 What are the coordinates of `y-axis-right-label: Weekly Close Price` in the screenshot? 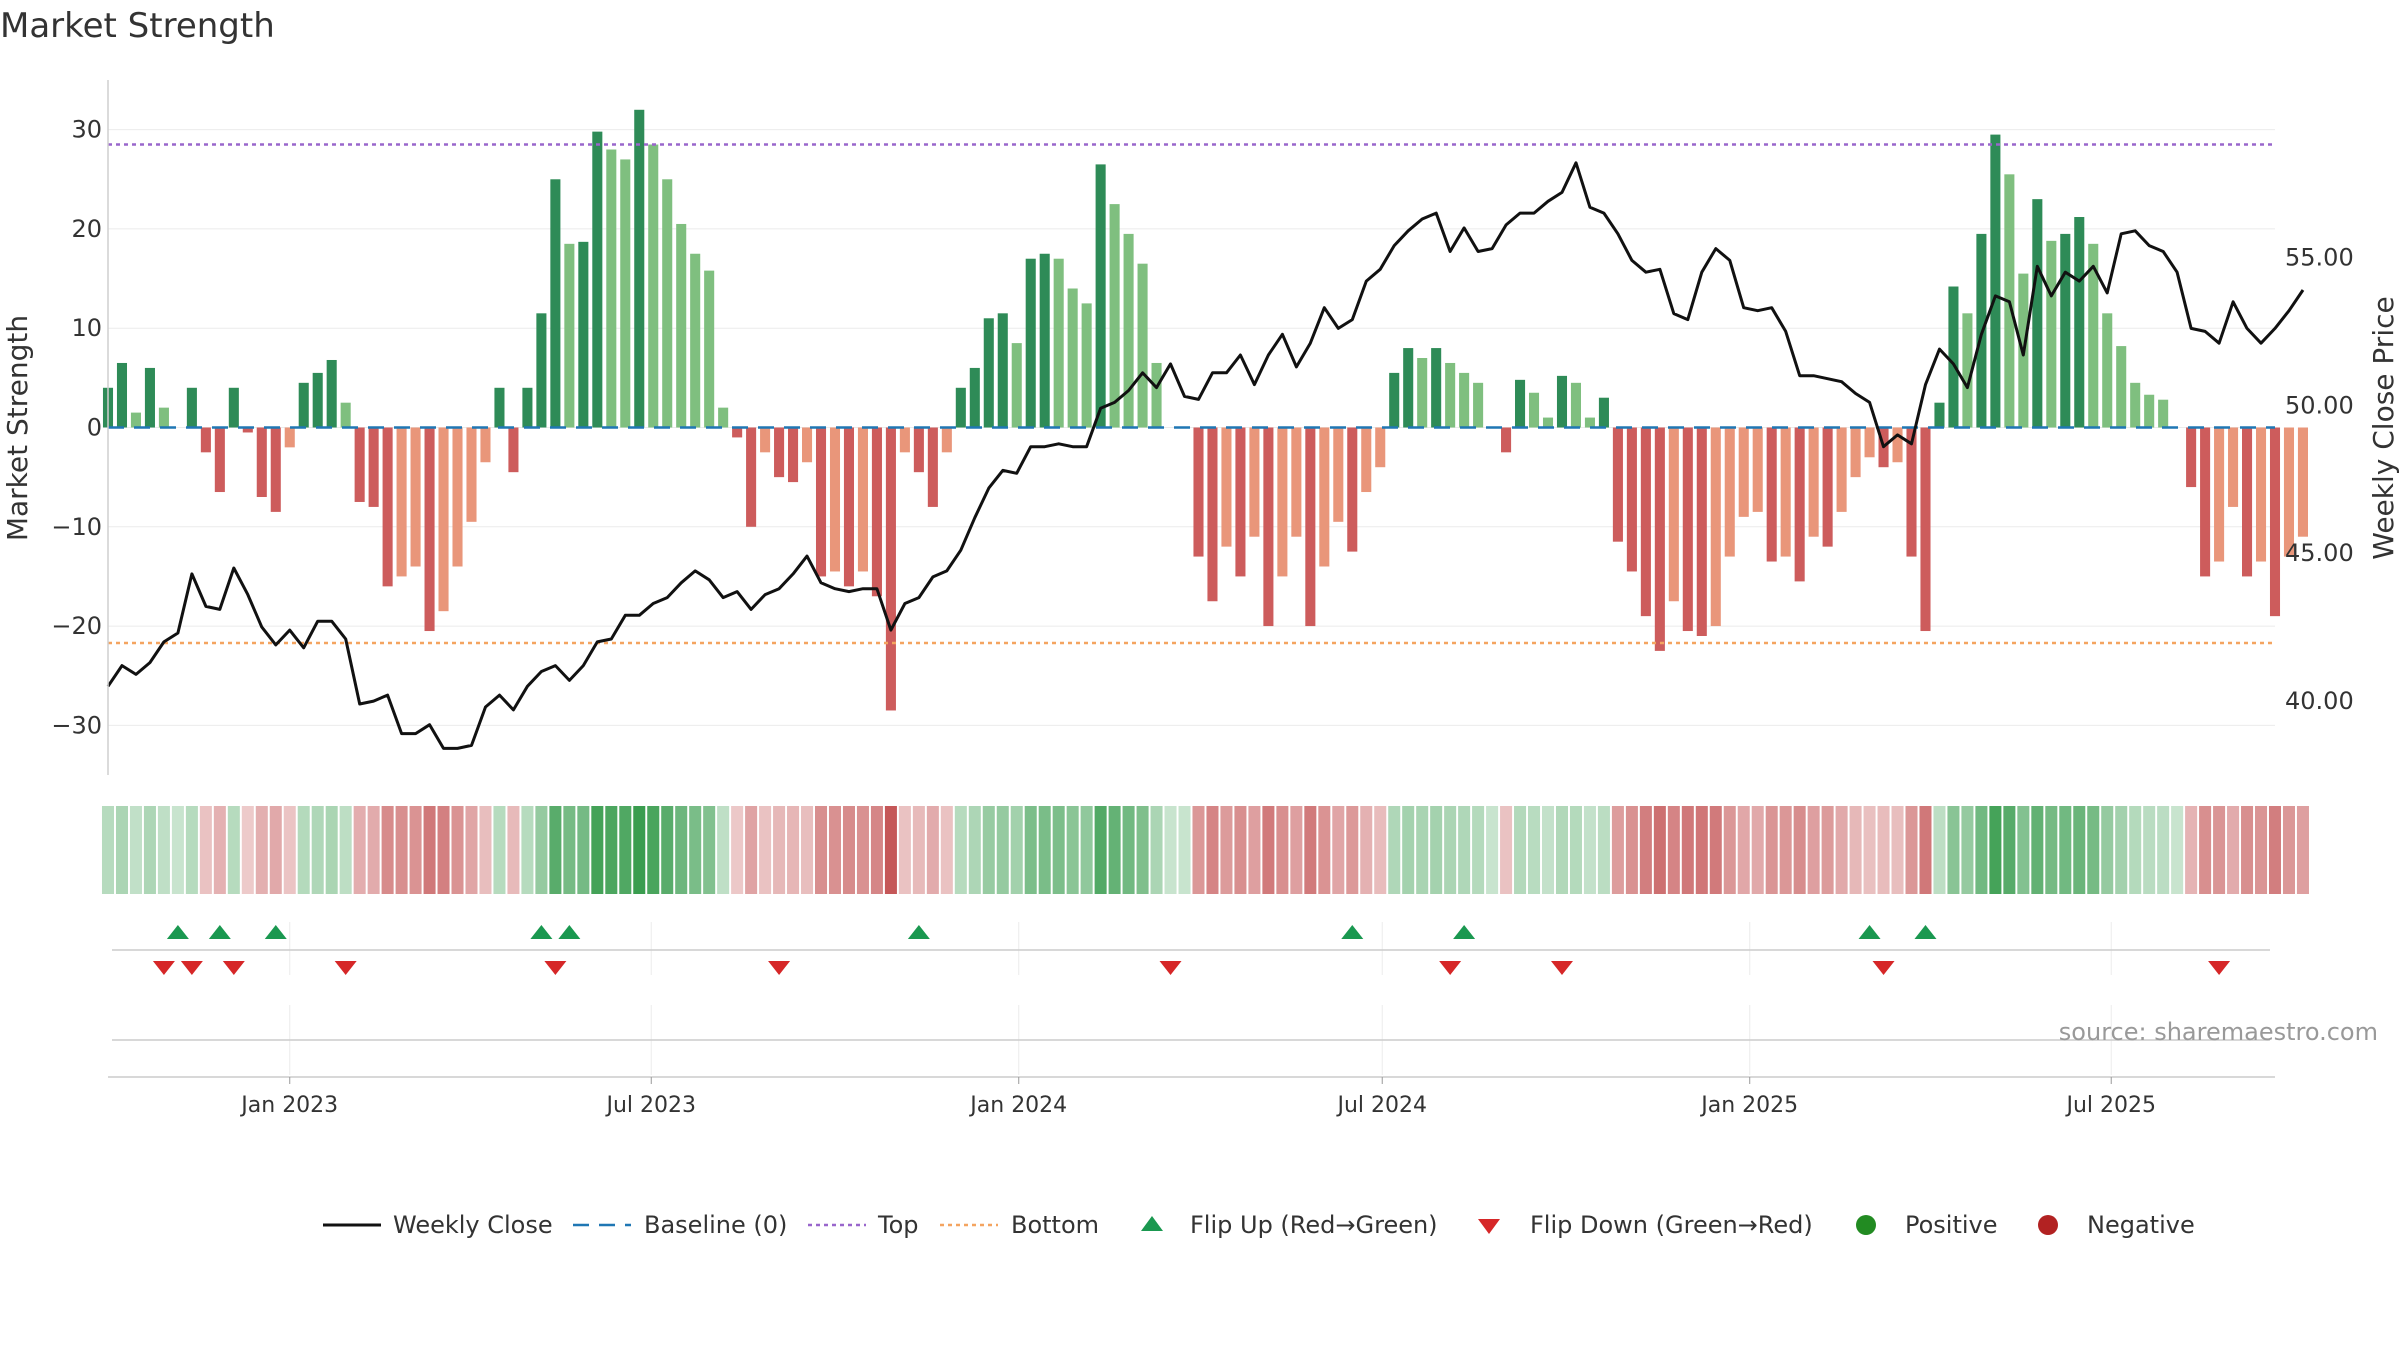 It's located at (2383, 427).